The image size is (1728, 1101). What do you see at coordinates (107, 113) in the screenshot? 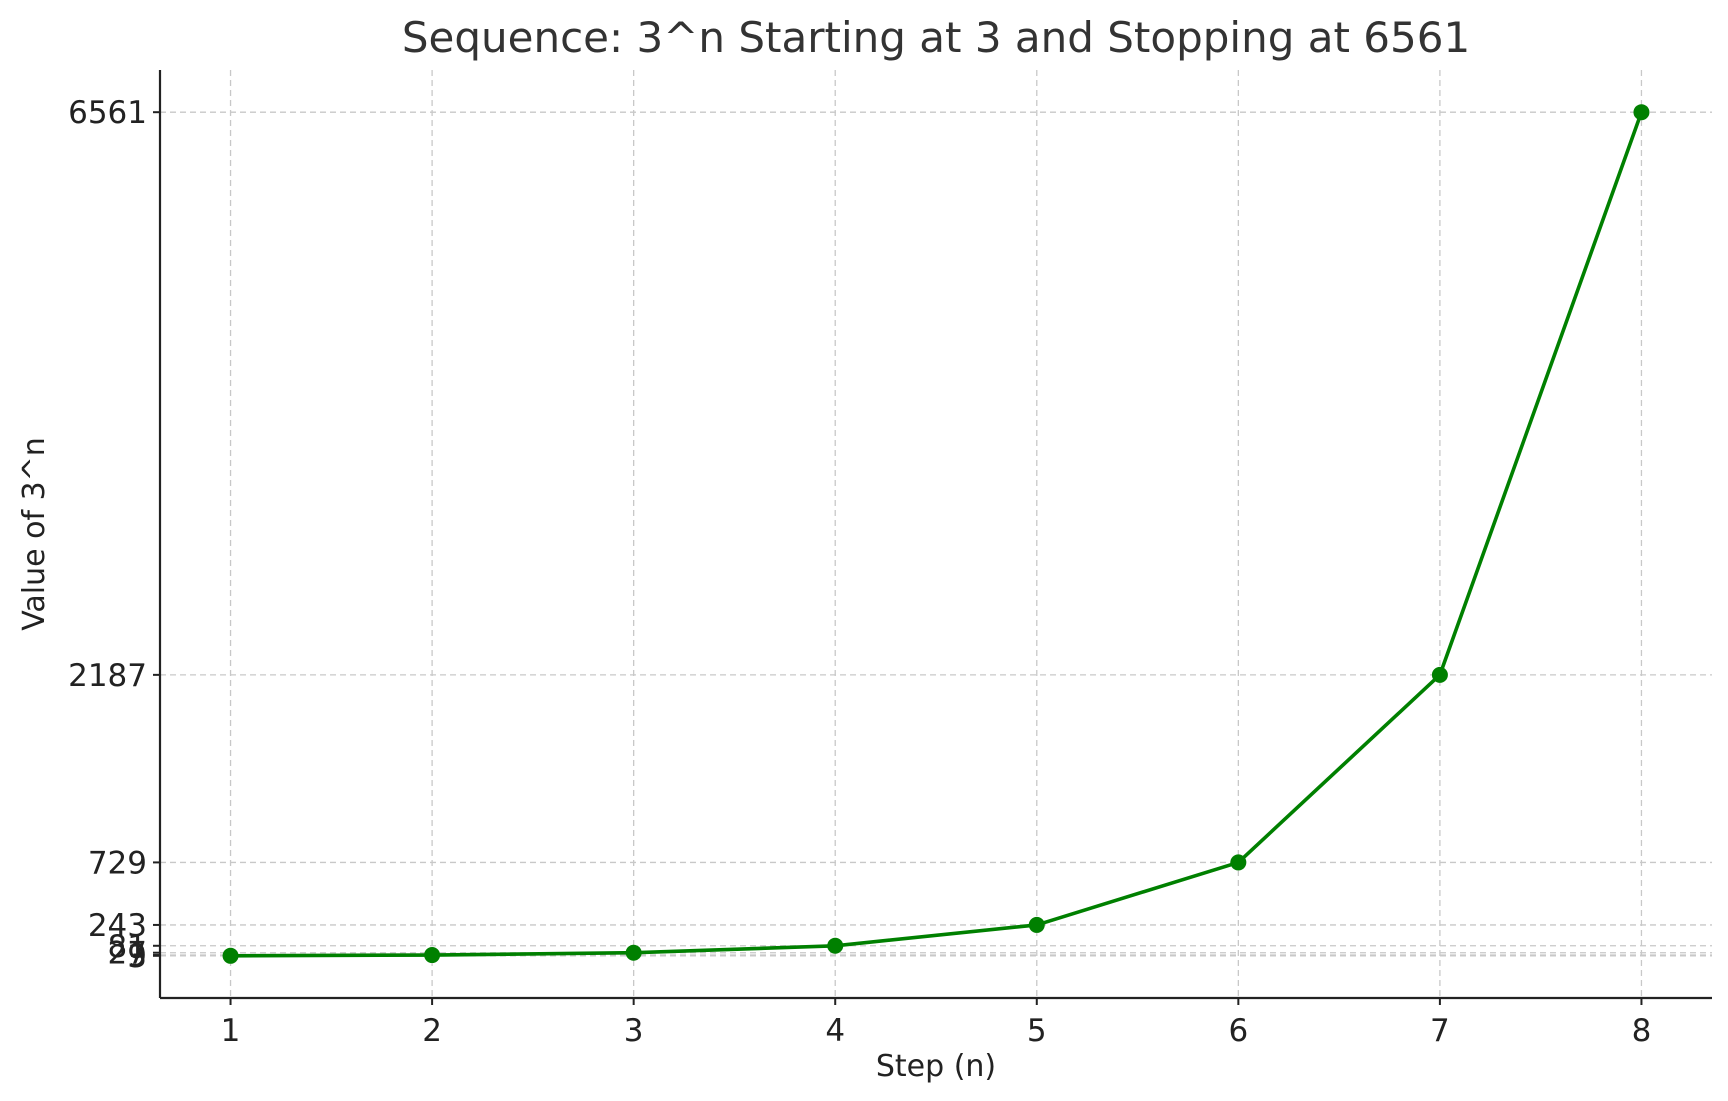
I see `y-tick-label: 6561` at bounding box center [107, 113].